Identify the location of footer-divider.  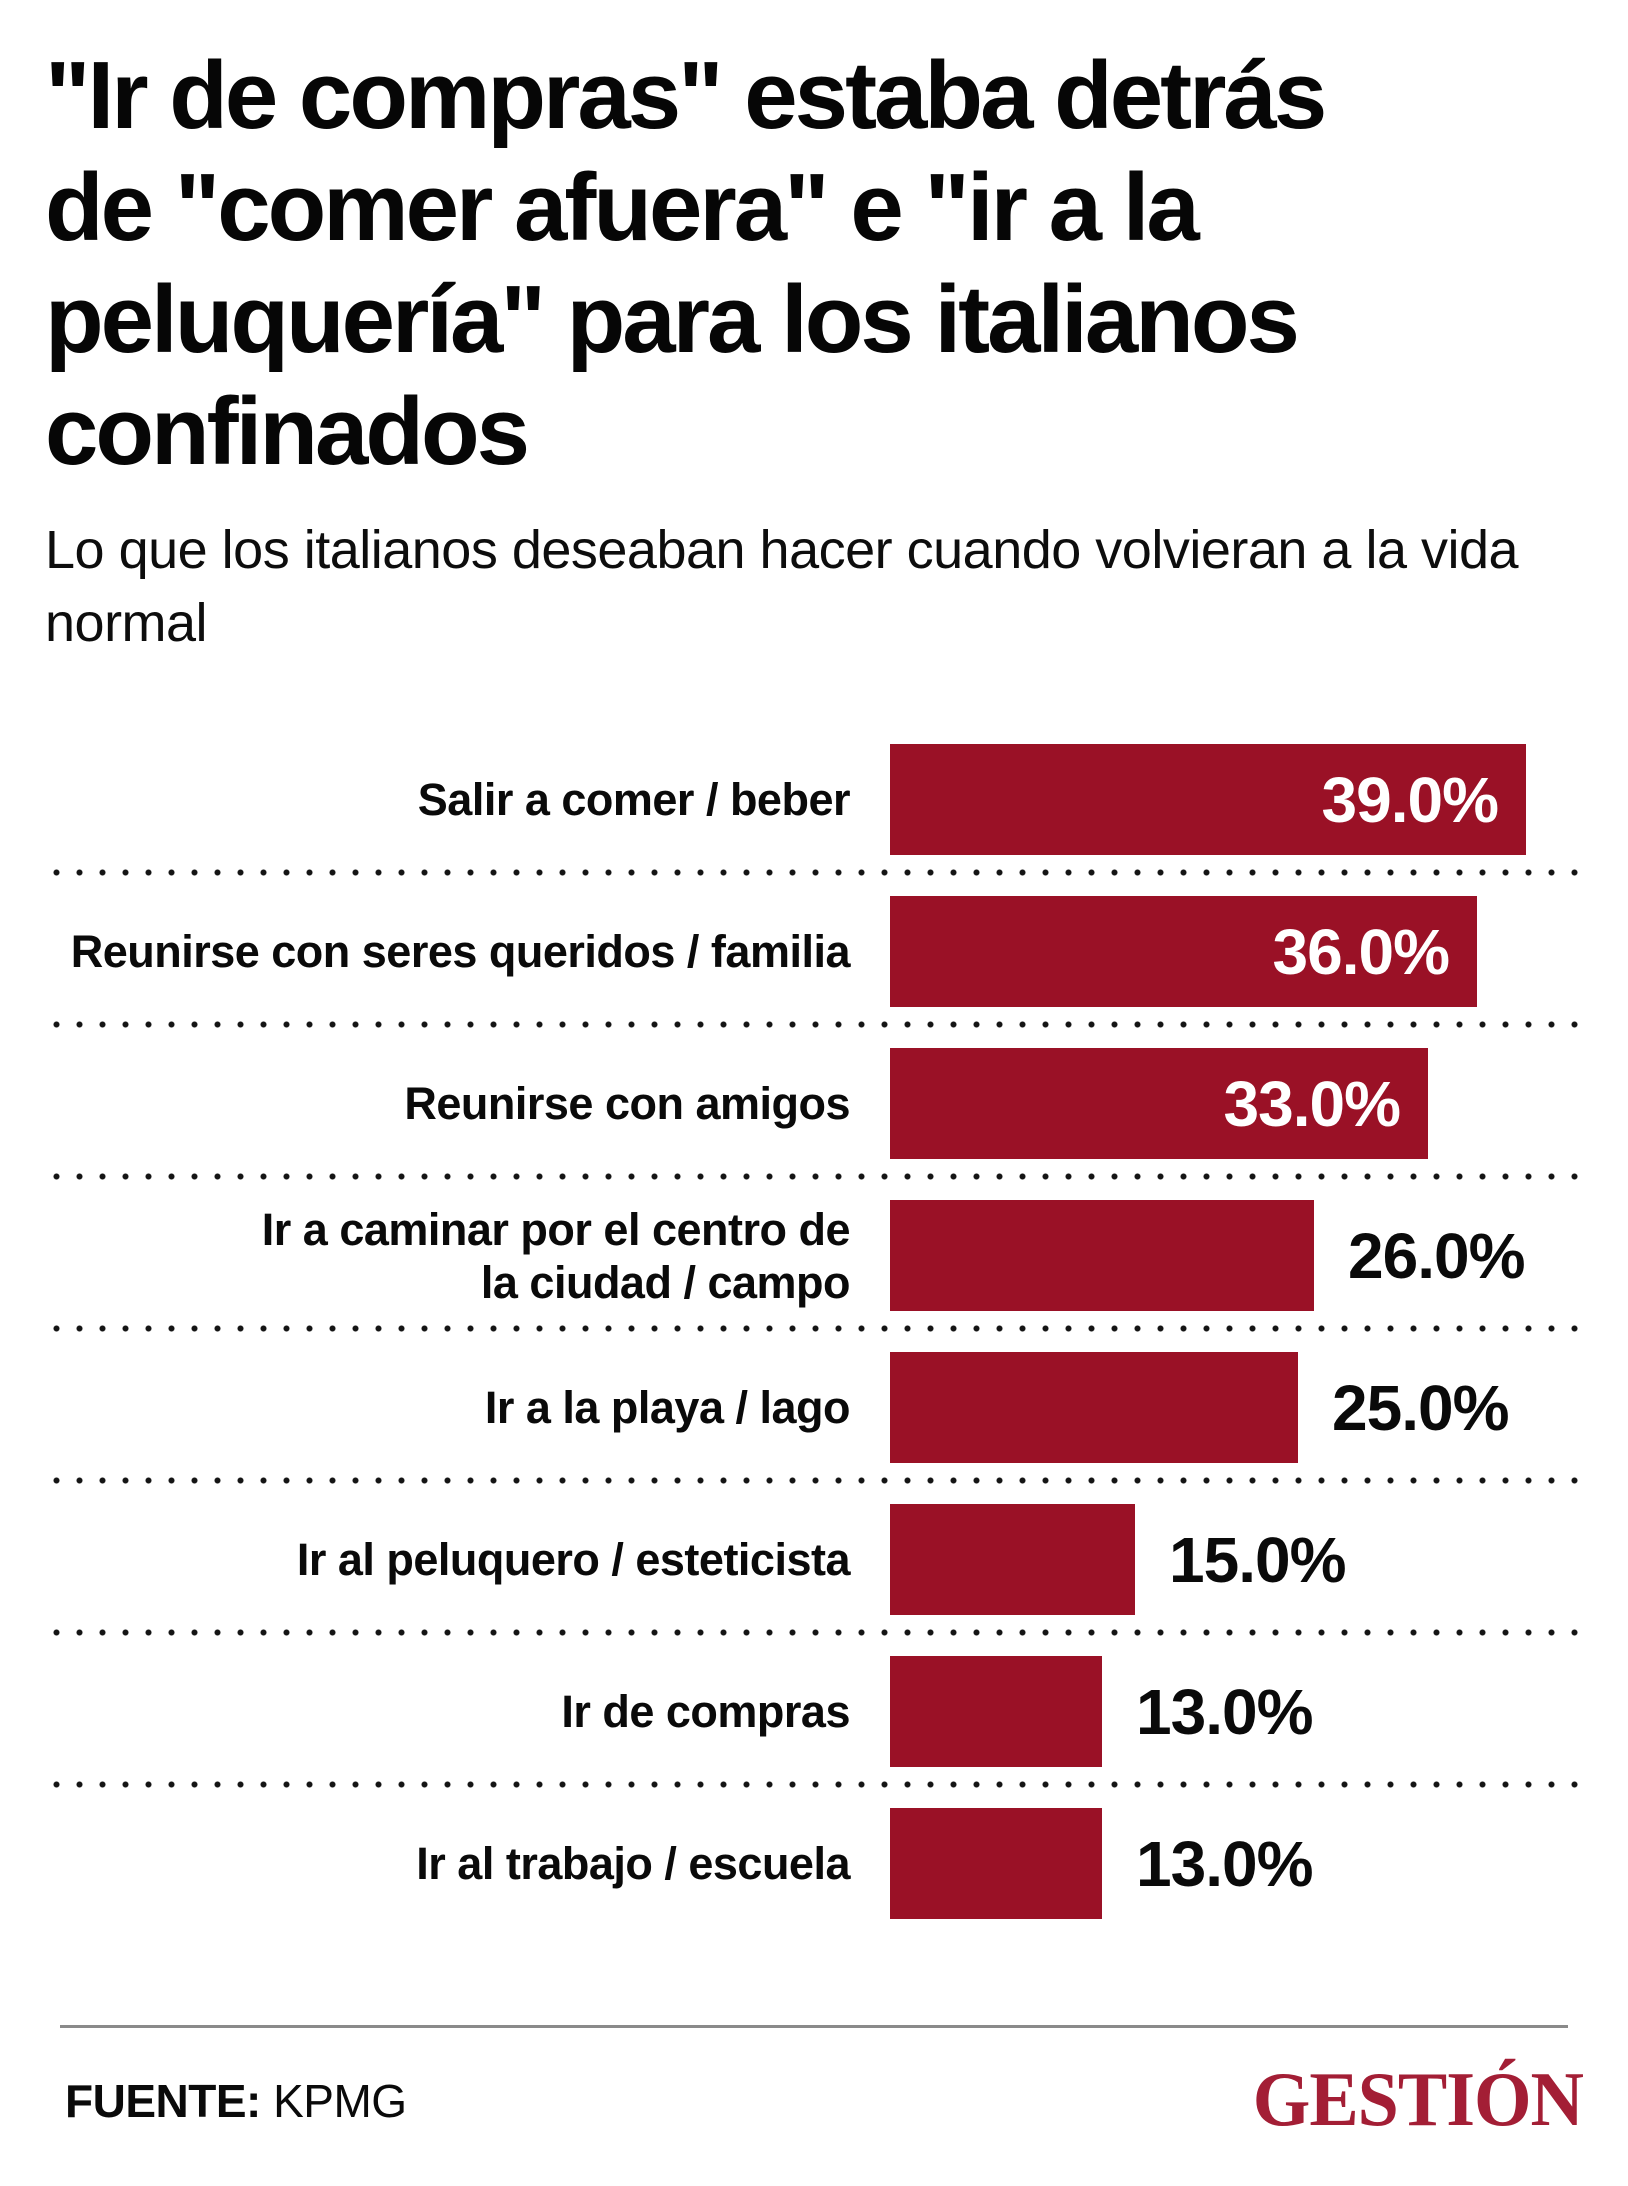
(814, 2026).